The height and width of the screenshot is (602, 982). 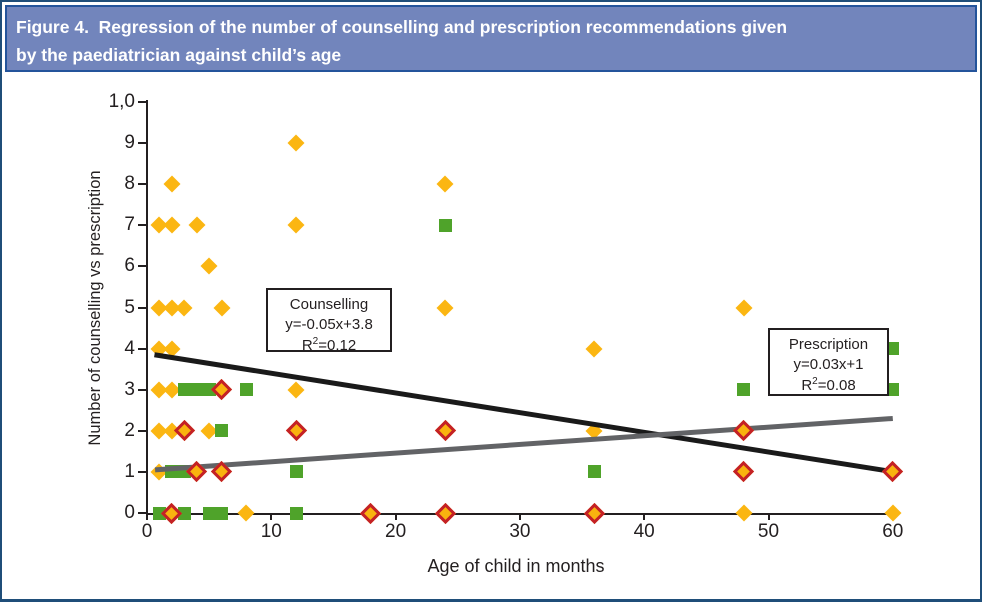 I want to click on x-tick-label: 40, so click(x=644, y=531).